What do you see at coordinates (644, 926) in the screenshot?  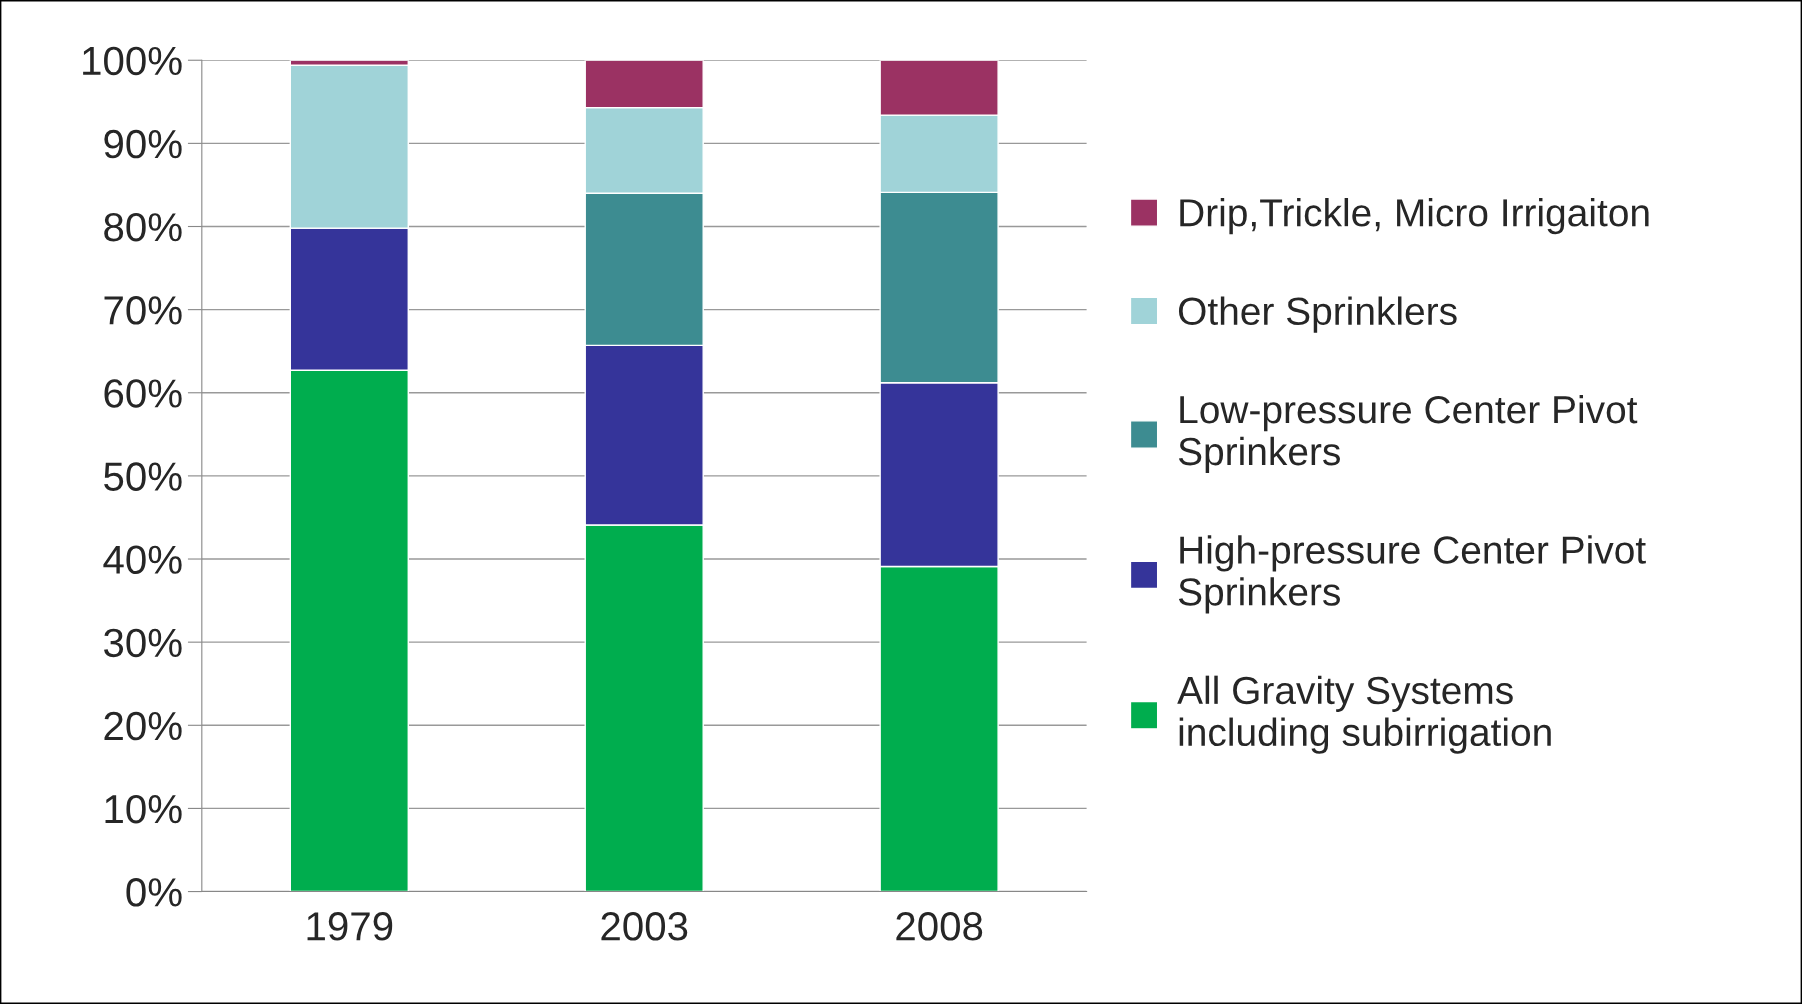 I see `x-tick-label: 2003` at bounding box center [644, 926].